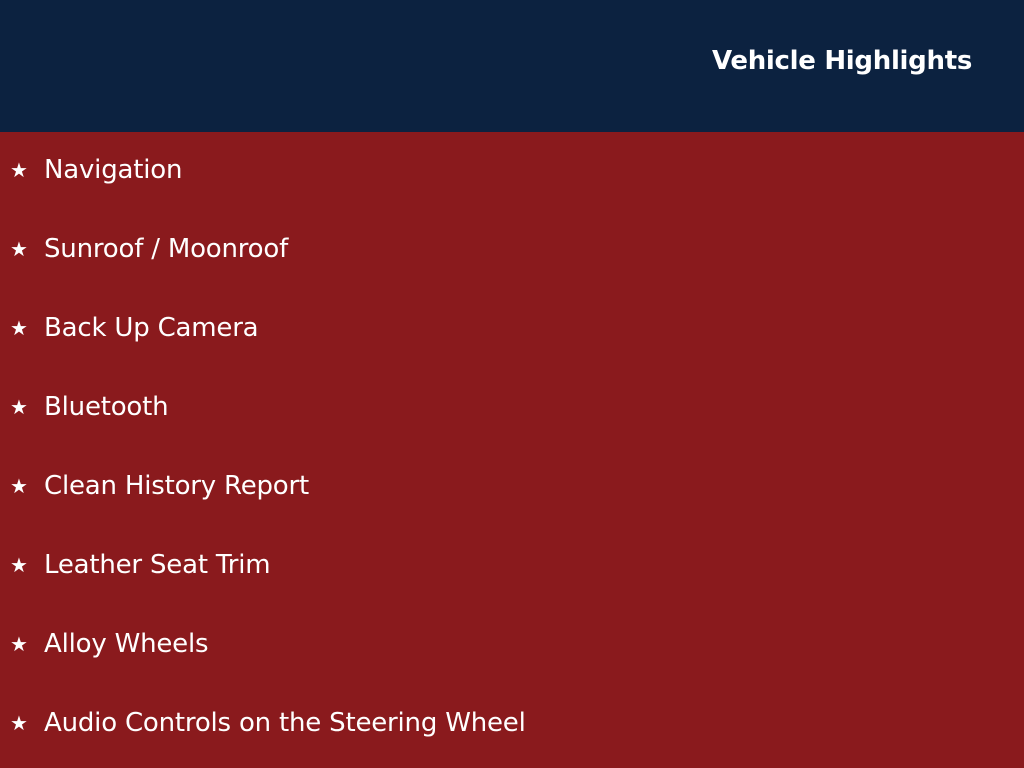 Image resolution: width=1024 pixels, height=768 pixels. What do you see at coordinates (512, 248) in the screenshot?
I see `list-item: ★ Sunroof / Moonroof` at bounding box center [512, 248].